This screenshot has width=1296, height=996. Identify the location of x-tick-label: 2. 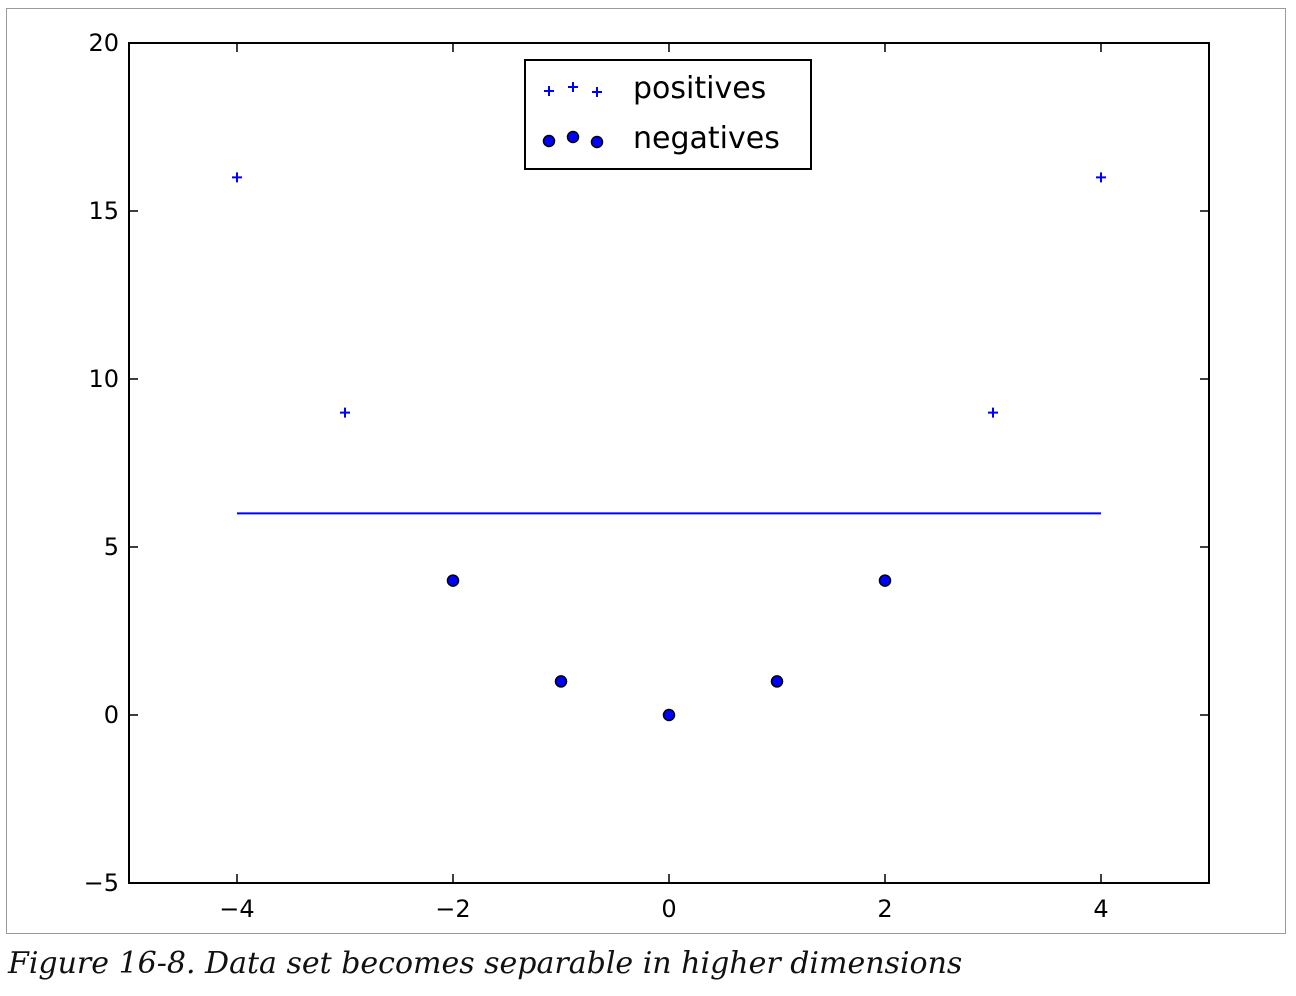
(884, 909).